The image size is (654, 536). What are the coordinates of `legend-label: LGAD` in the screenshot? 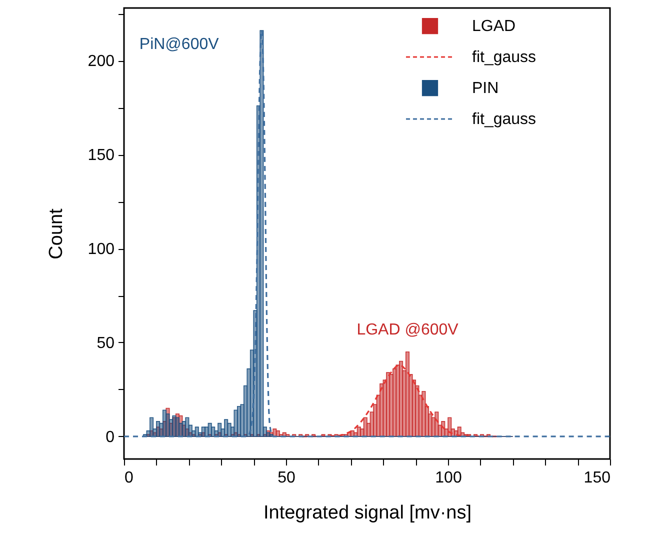 It's located at (494, 26).